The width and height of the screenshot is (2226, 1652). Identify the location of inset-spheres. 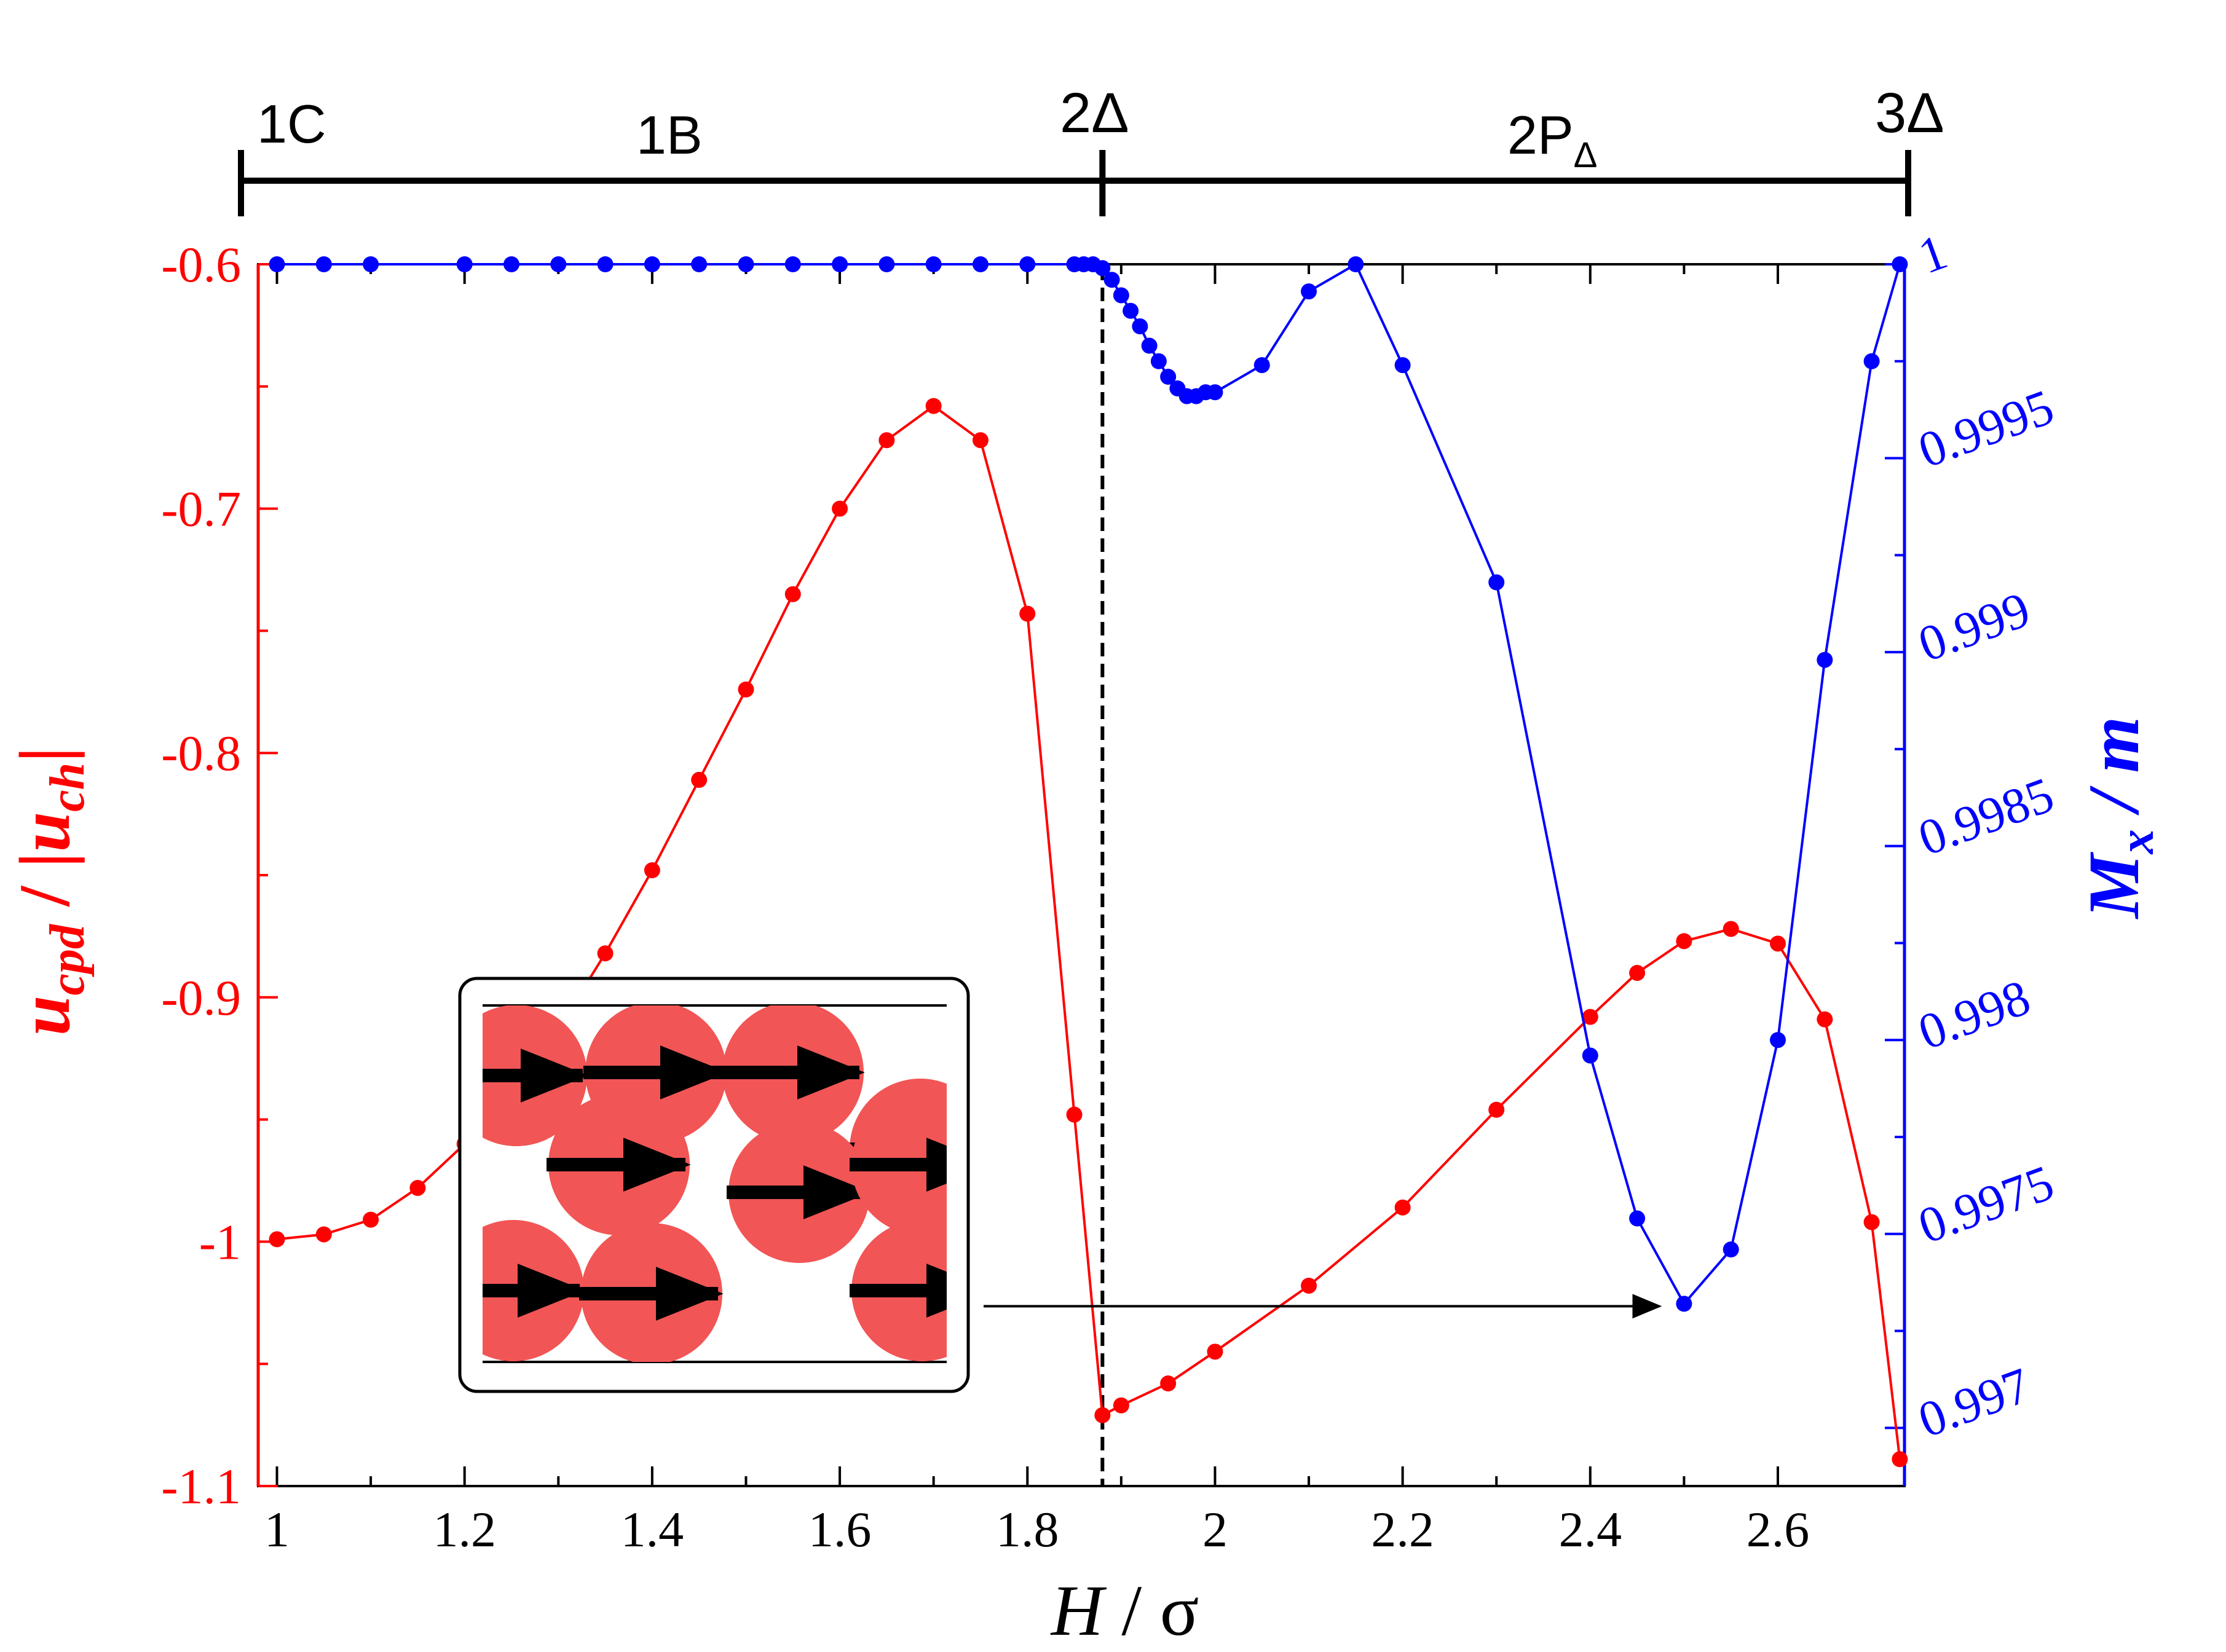
(715, 1184).